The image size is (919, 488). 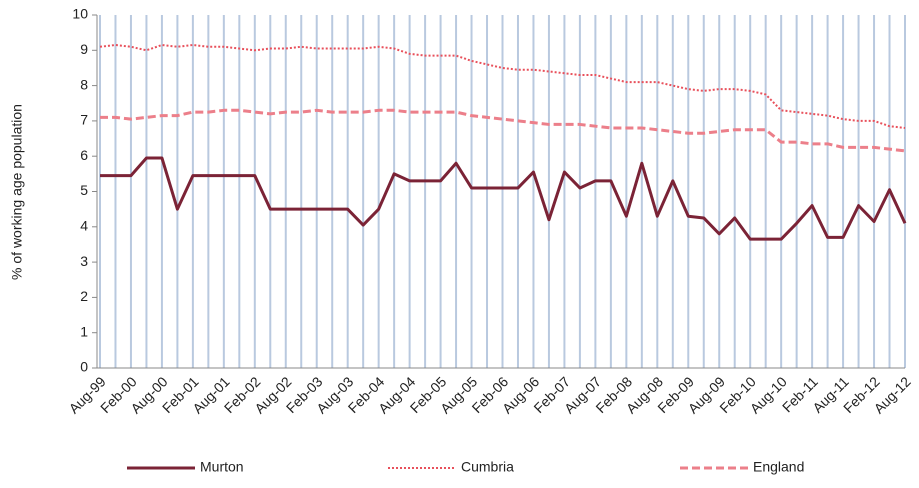 What do you see at coordinates (84, 296) in the screenshot?
I see `y-tick-label: 2` at bounding box center [84, 296].